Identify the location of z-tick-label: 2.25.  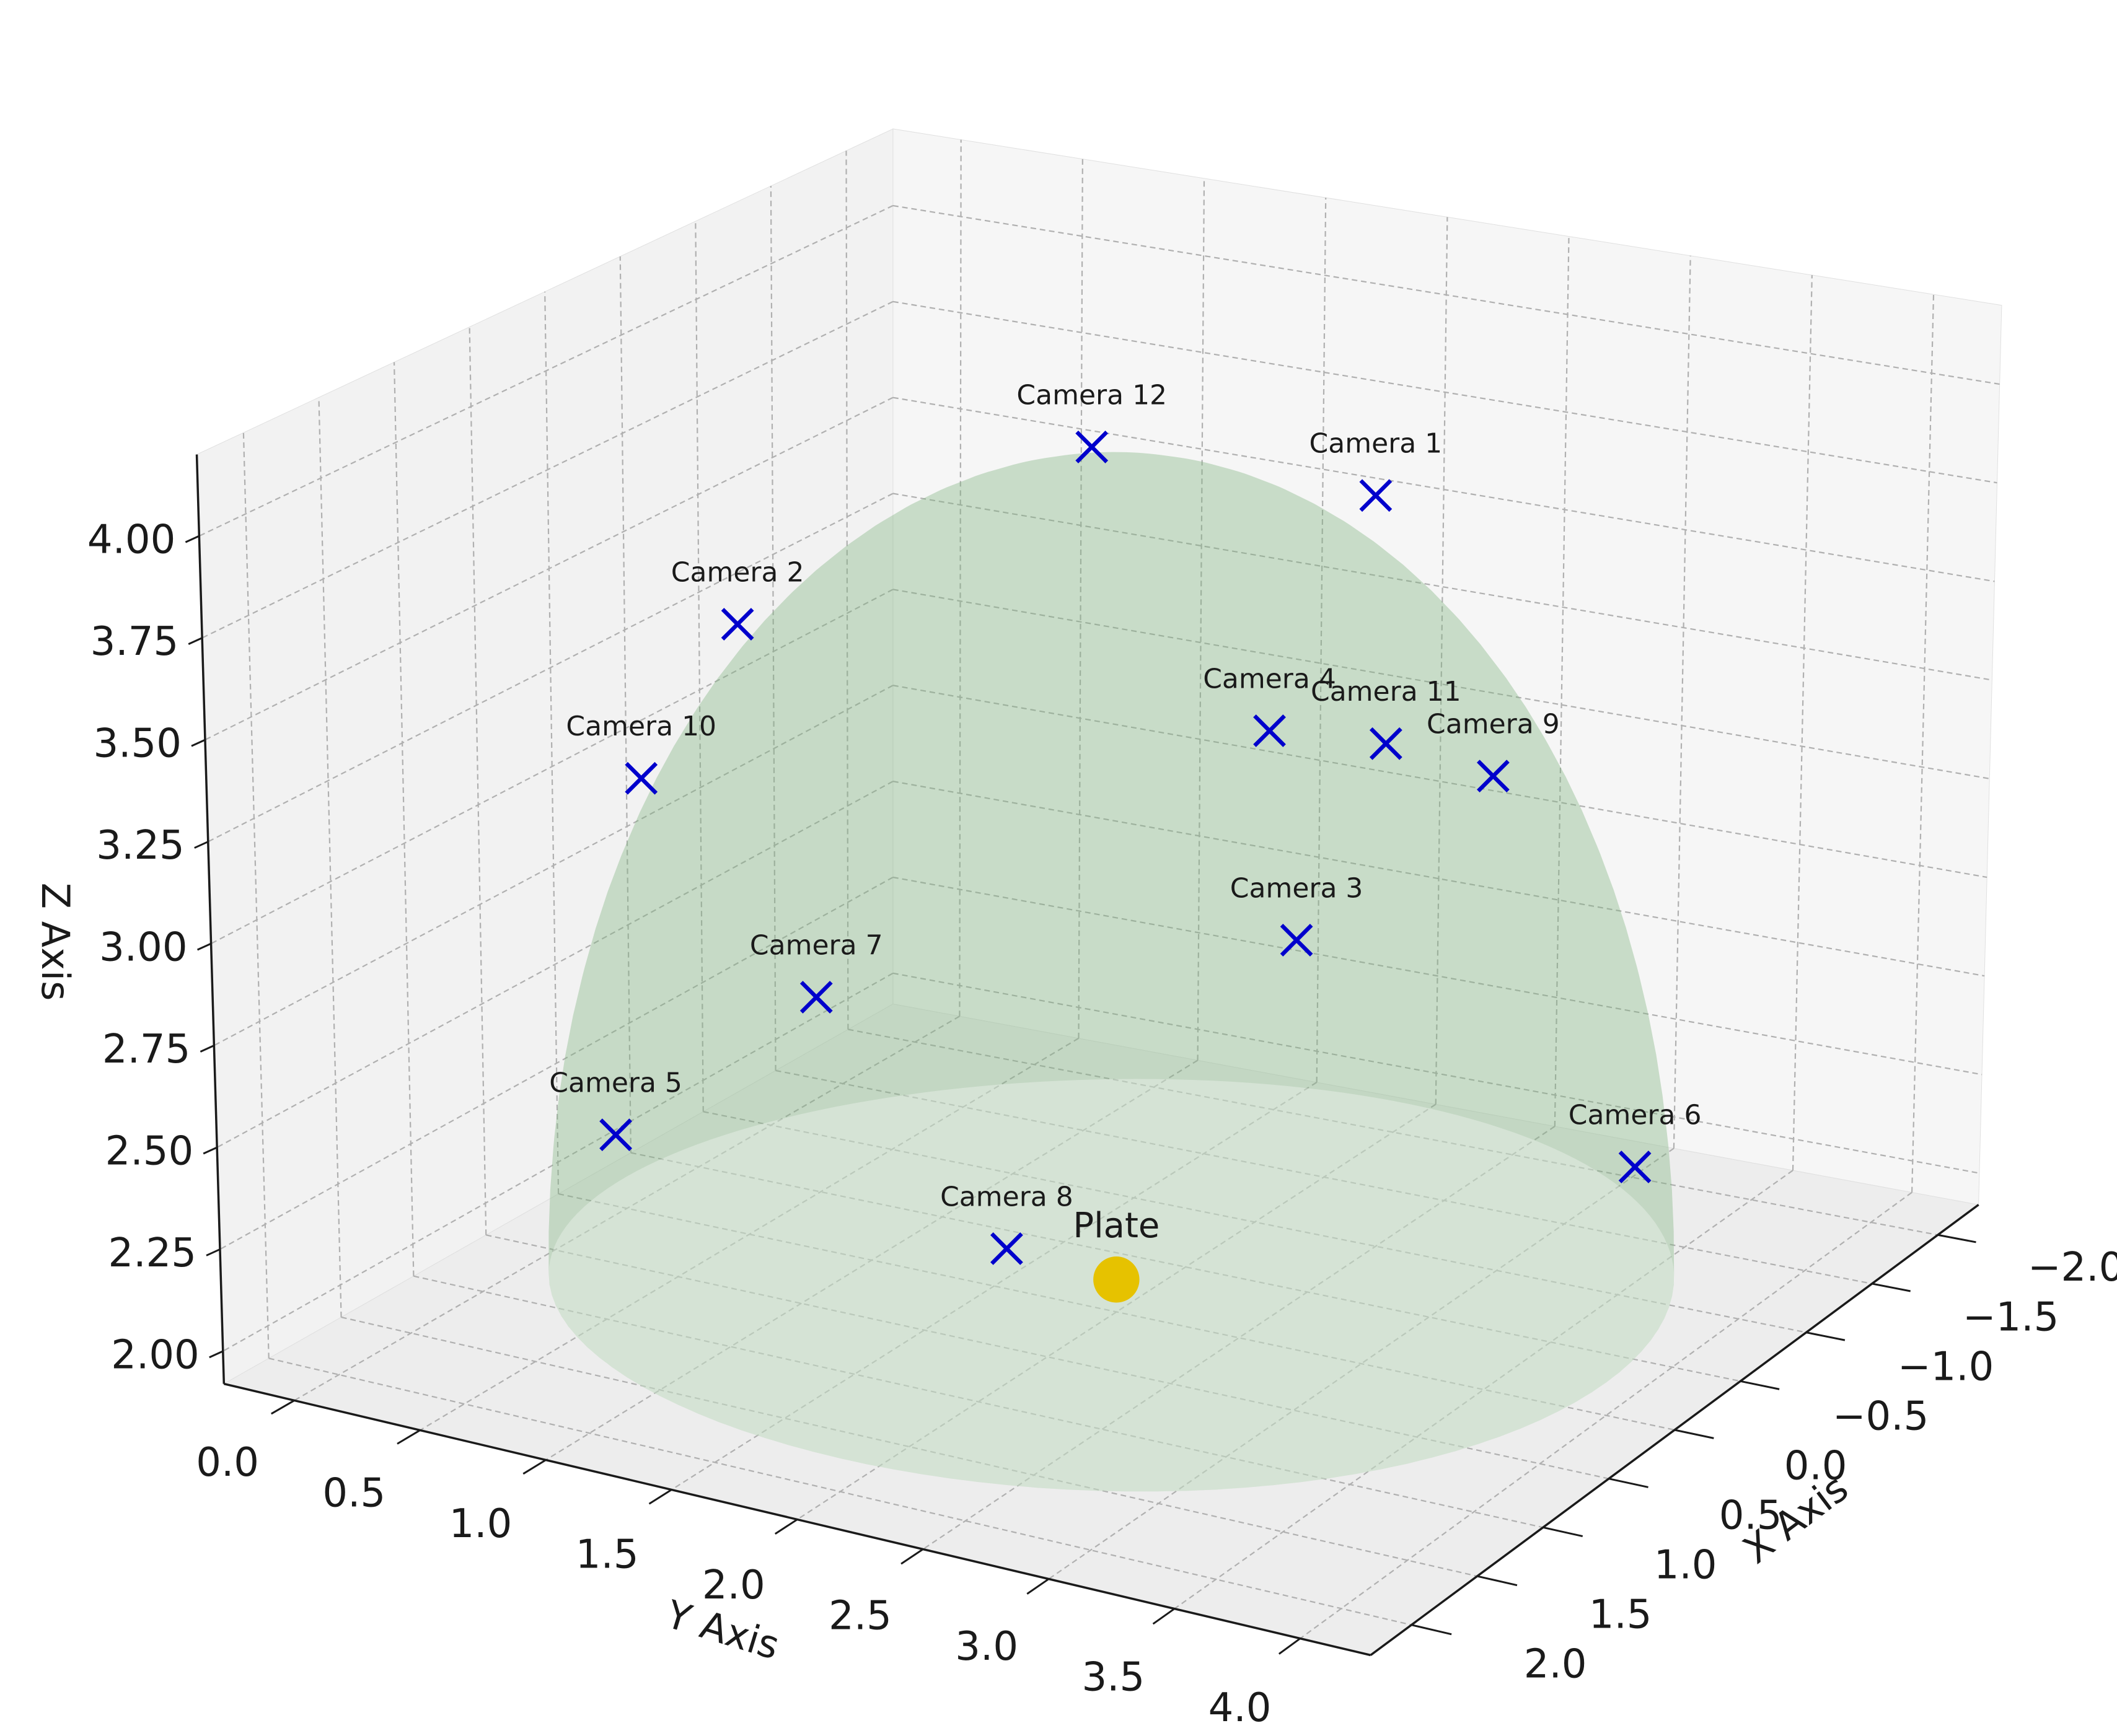
(152, 1253).